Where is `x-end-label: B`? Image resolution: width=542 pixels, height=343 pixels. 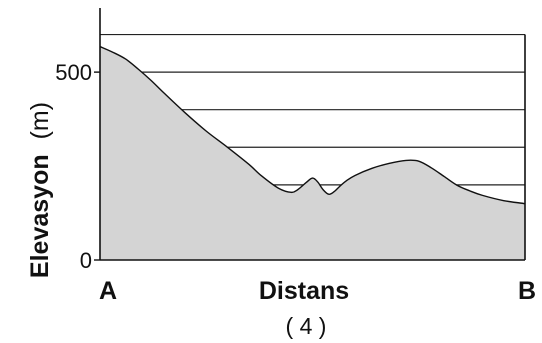 x-end-label: B is located at coordinates (527, 291).